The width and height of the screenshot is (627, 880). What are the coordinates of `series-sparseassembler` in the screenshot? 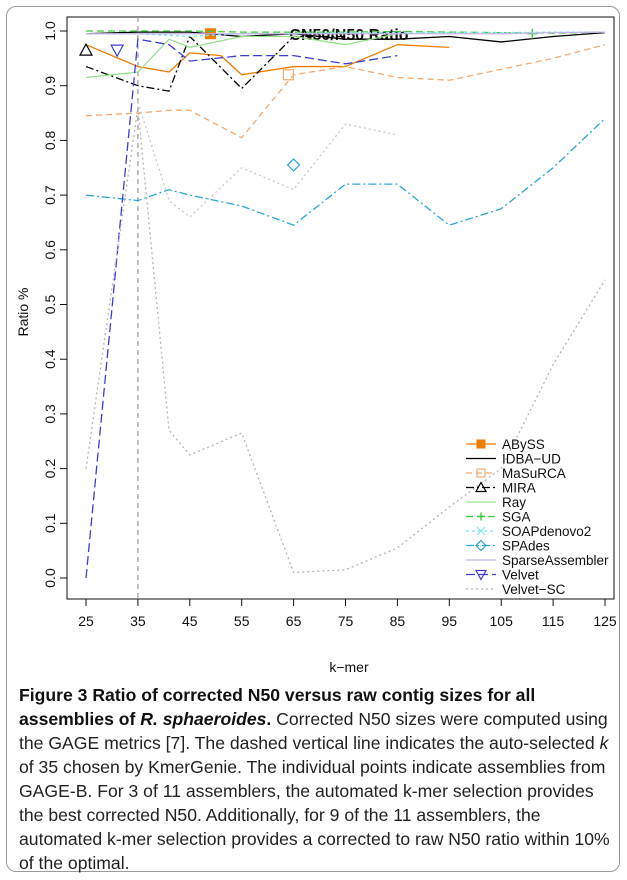 It's located at (346, 33).